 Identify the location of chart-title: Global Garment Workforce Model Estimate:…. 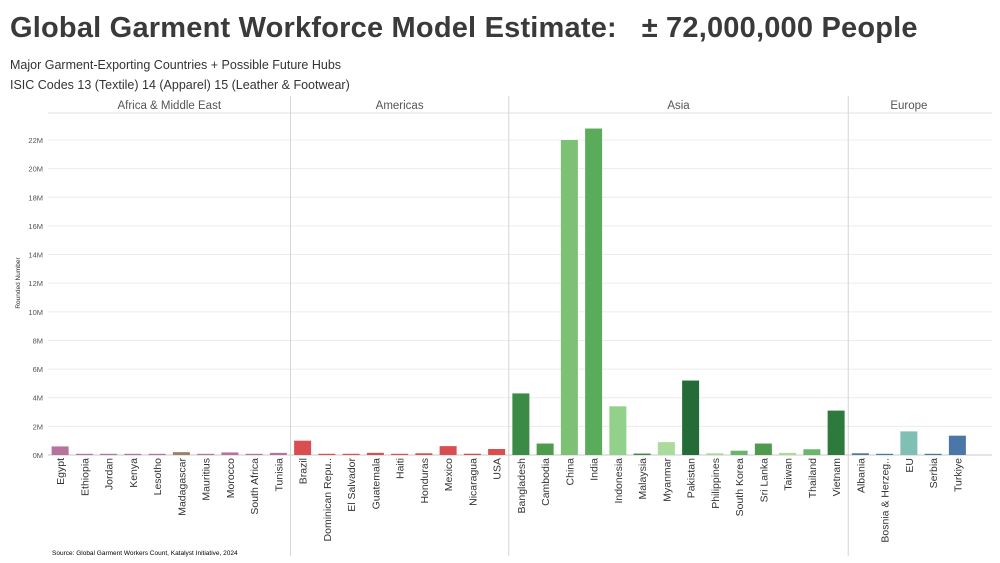
(464, 28).